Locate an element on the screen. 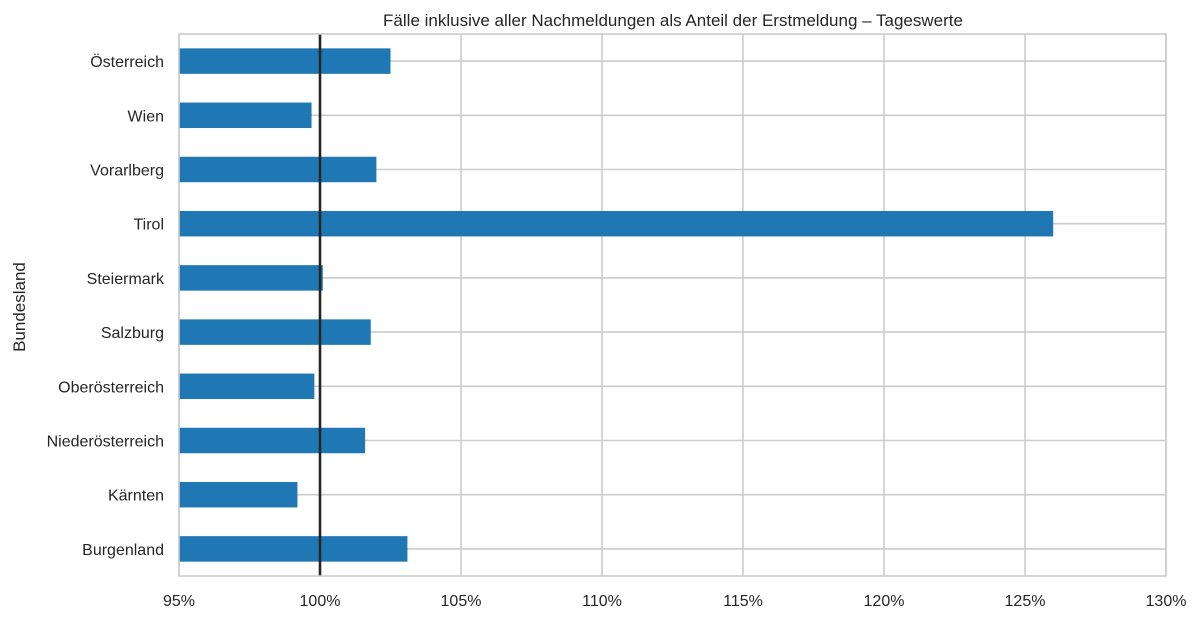 The width and height of the screenshot is (1200, 624). x-tick-label: 100% is located at coordinates (320, 601).